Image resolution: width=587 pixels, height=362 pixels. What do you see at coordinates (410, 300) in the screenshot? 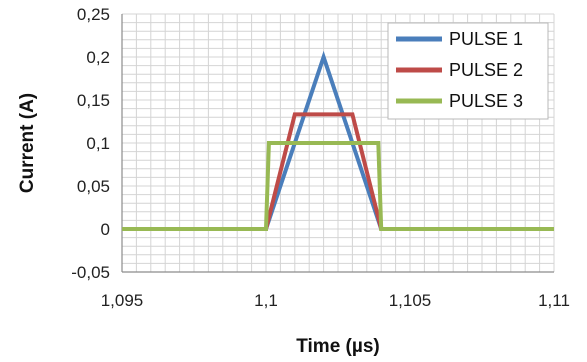
I see `x-tick-label: 1,105` at bounding box center [410, 300].